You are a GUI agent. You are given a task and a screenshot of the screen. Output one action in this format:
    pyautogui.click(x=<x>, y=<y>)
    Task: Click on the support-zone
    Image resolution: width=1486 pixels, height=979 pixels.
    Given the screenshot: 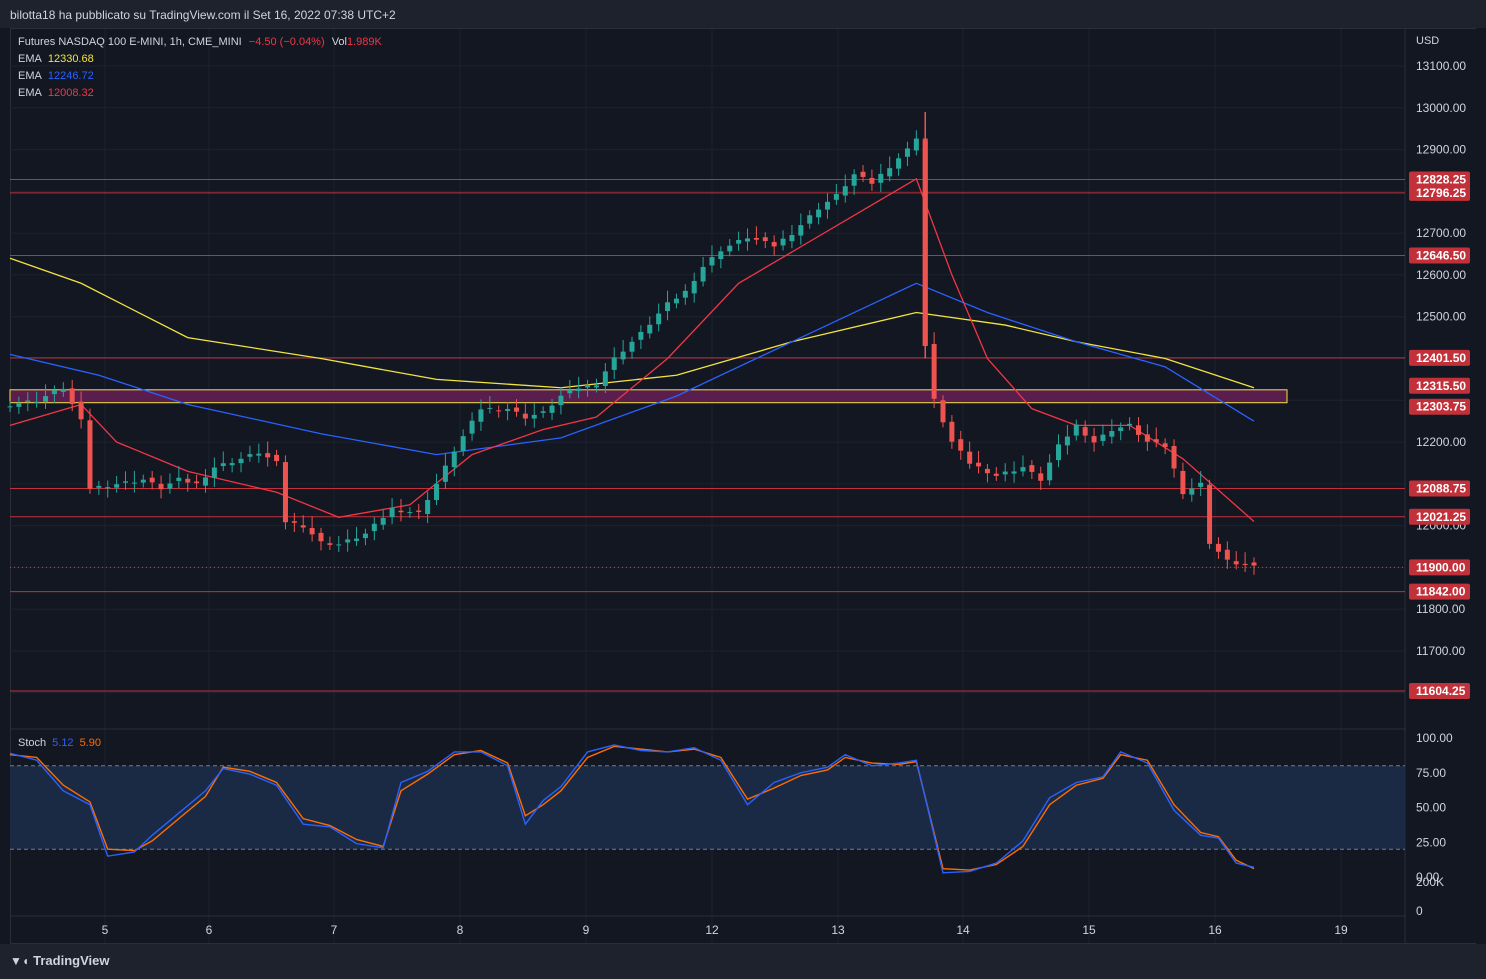 What is the action you would take?
    pyautogui.click(x=648, y=396)
    